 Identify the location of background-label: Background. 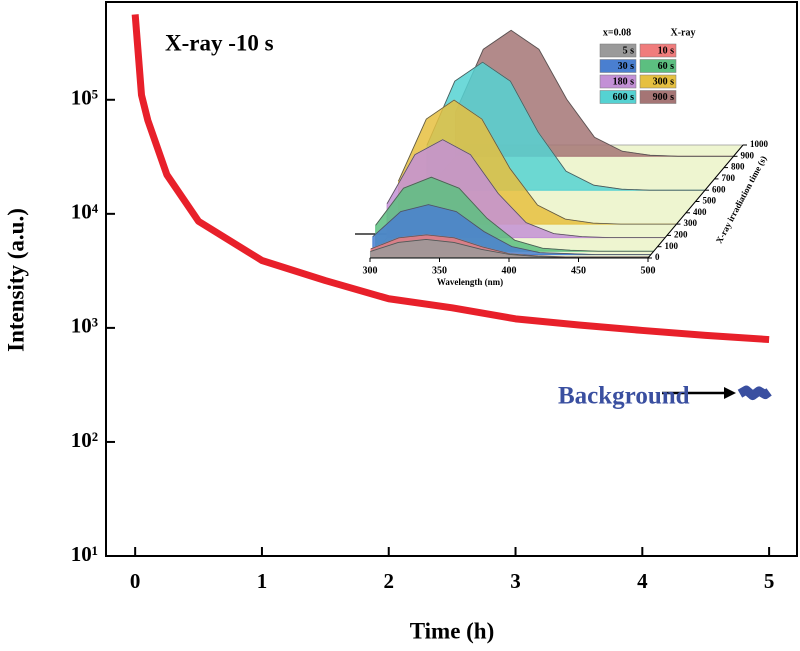
(624, 396).